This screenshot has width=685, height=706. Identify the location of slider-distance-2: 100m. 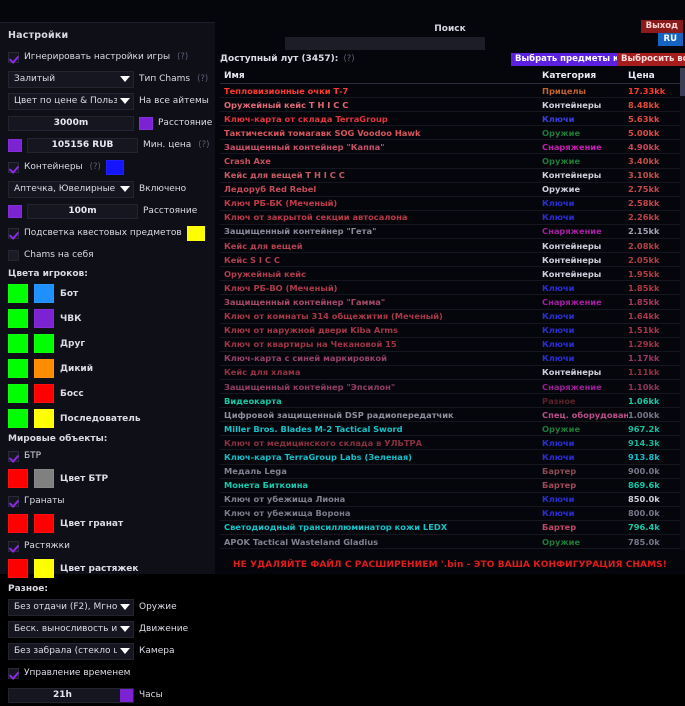
(82, 211).